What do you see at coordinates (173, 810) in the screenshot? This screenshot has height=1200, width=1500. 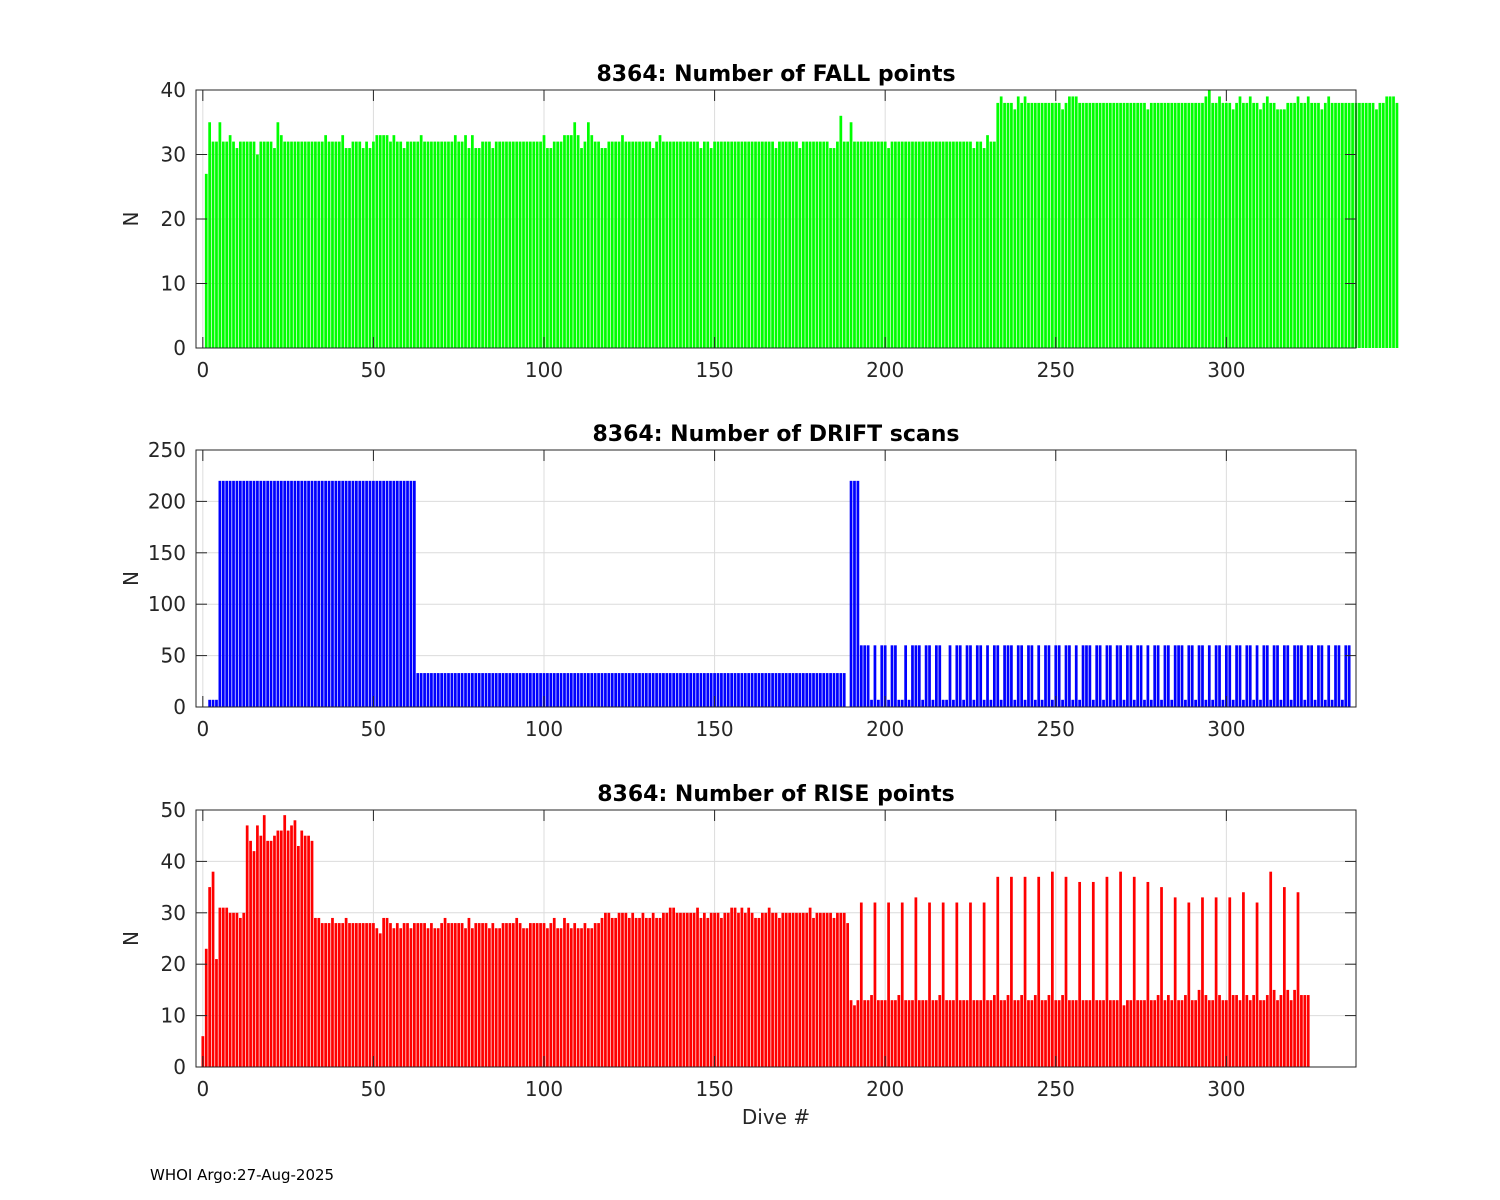 I see `y-tick-label: 50` at bounding box center [173, 810].